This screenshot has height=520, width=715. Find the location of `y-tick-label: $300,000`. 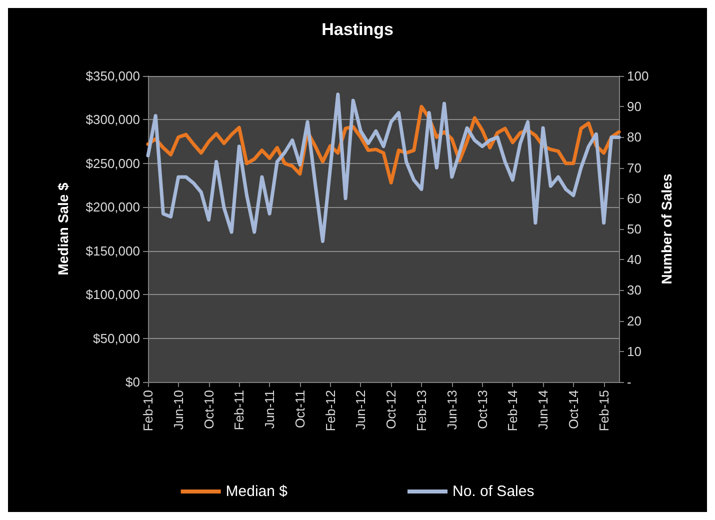

y-tick-label: $300,000 is located at coordinates (113, 120).